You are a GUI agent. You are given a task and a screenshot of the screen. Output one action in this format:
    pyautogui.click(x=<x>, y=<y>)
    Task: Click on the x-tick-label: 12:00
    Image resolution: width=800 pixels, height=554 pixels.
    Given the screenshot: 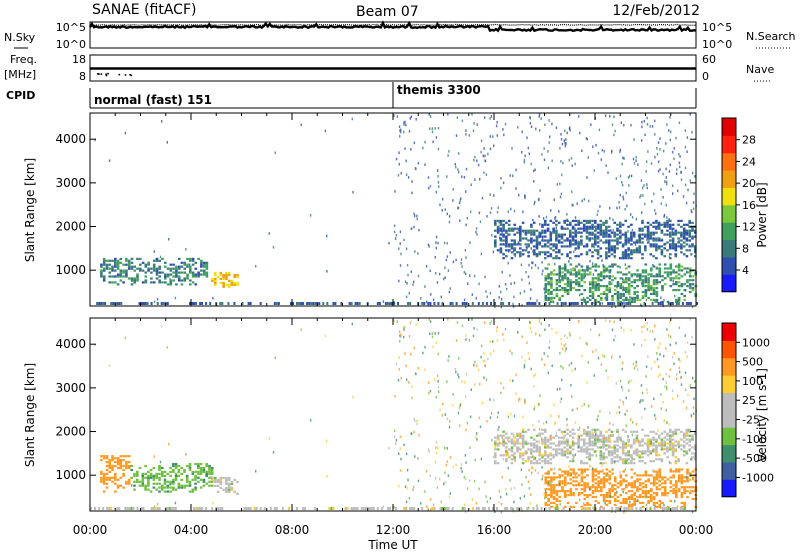 What is the action you would take?
    pyautogui.click(x=393, y=530)
    